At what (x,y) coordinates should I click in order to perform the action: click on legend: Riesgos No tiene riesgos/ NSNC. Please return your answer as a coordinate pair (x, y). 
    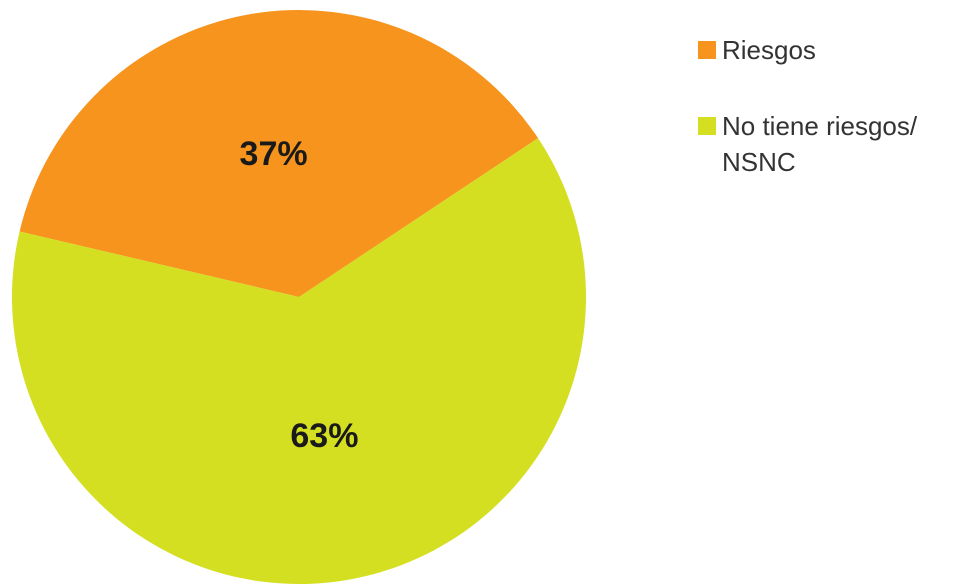
    Looking at the image, I should click on (839, 126).